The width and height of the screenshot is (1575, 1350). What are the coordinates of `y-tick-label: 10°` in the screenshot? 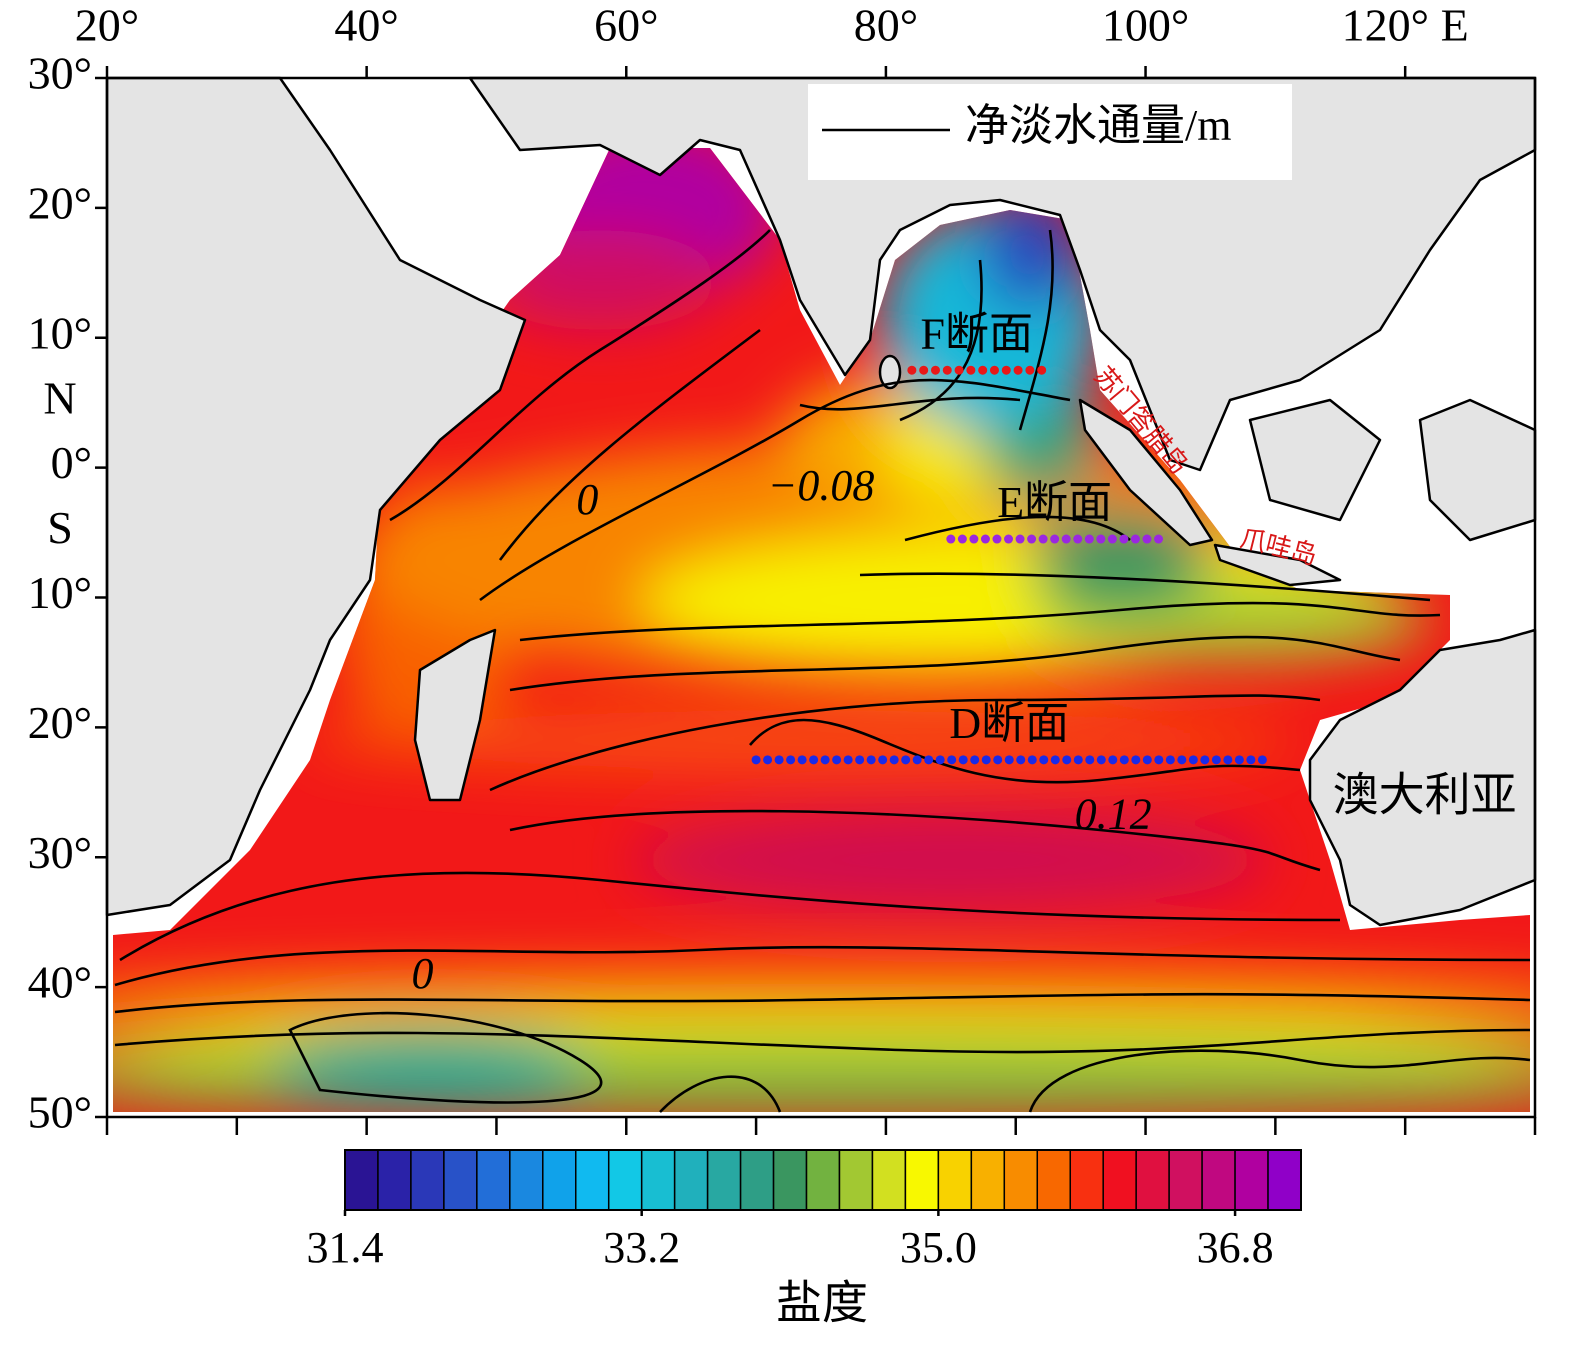 It's located at (60, 332).